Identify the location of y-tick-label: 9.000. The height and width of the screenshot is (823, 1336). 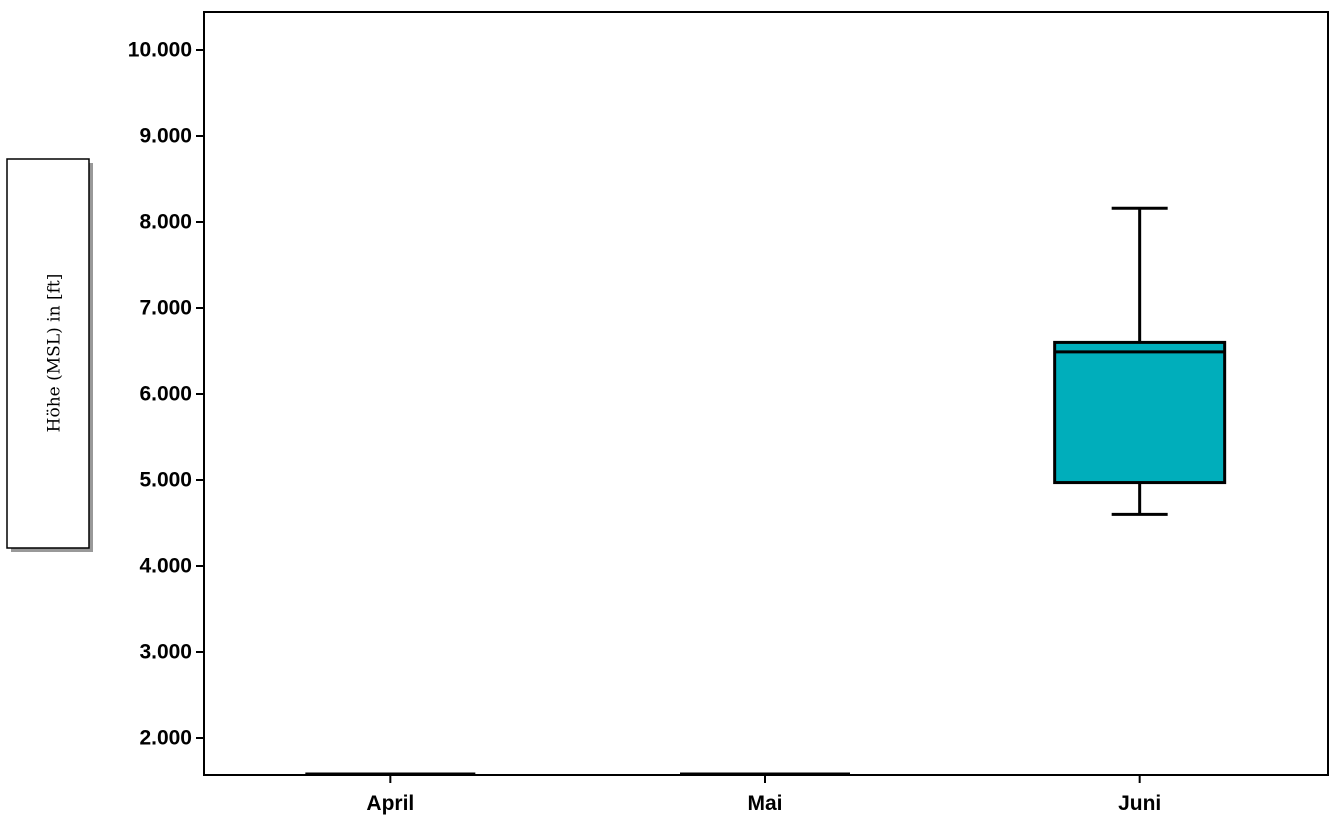
(165, 136).